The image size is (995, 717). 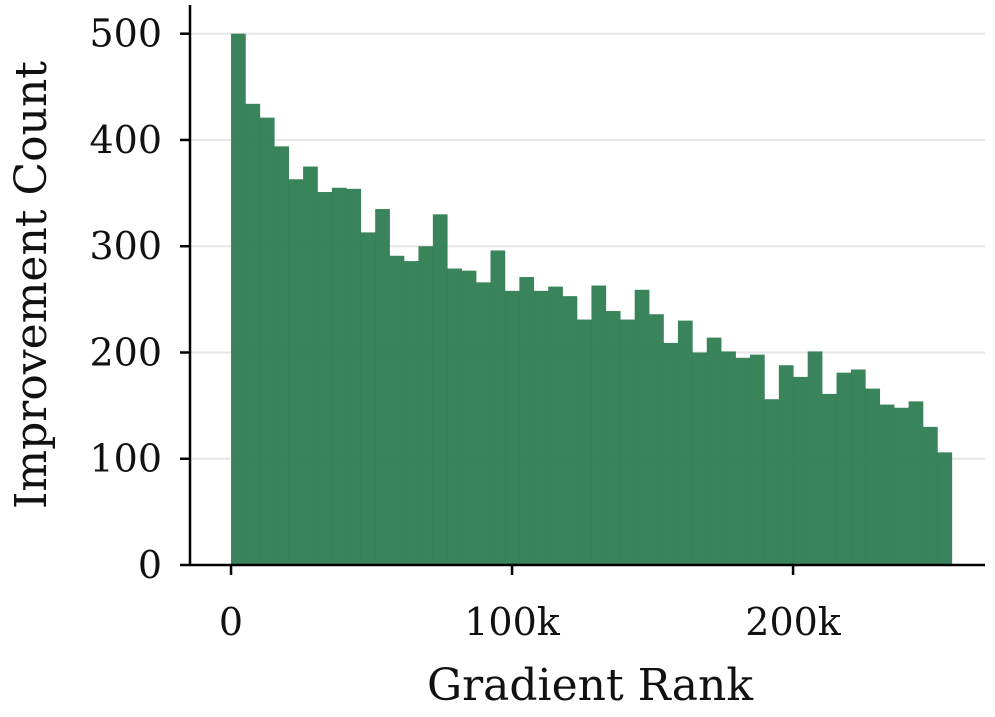 What do you see at coordinates (150, 565) in the screenshot?
I see `y-tick-label: 0` at bounding box center [150, 565].